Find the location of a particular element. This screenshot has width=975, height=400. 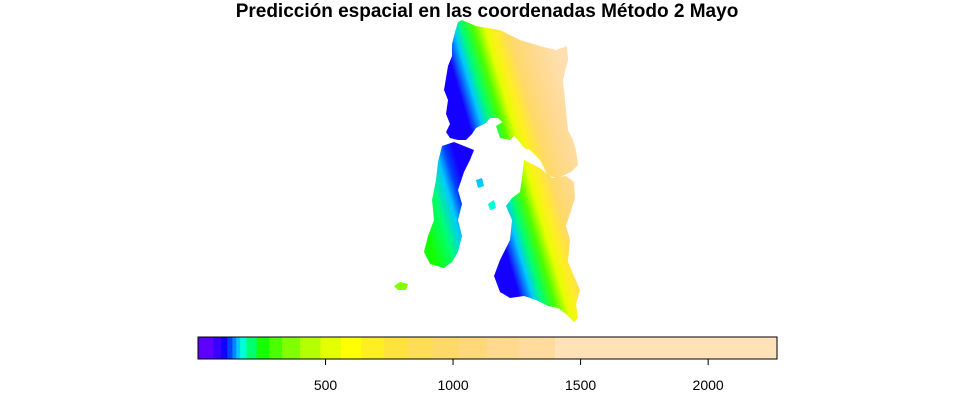

colorbar-tick-label: 2000 is located at coordinates (708, 385).